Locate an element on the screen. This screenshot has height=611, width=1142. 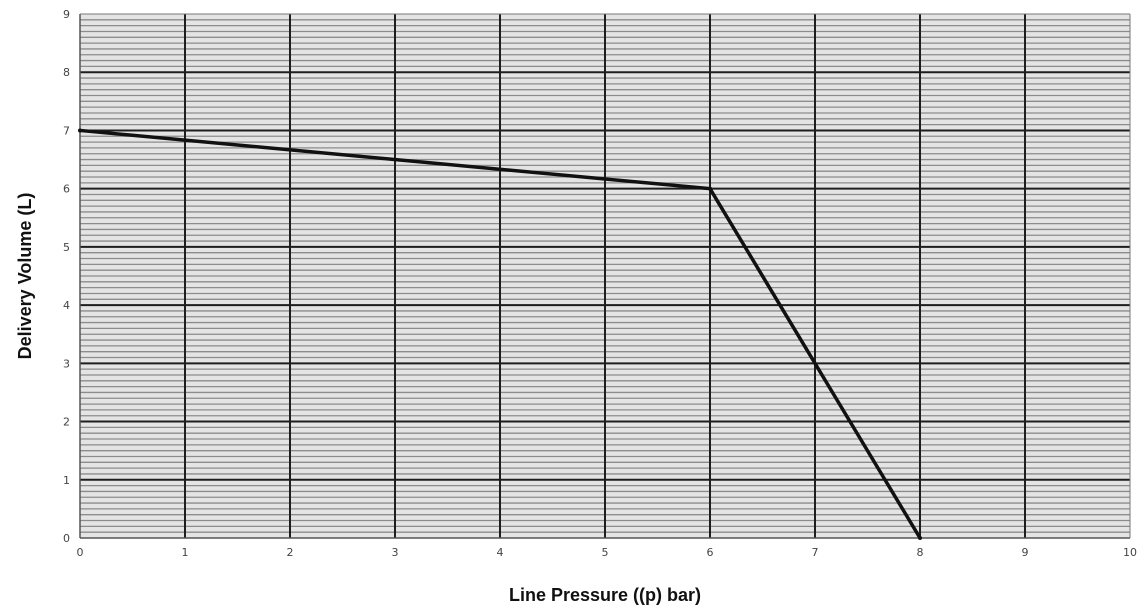
y-tick-label: 2 is located at coordinates (66, 422).